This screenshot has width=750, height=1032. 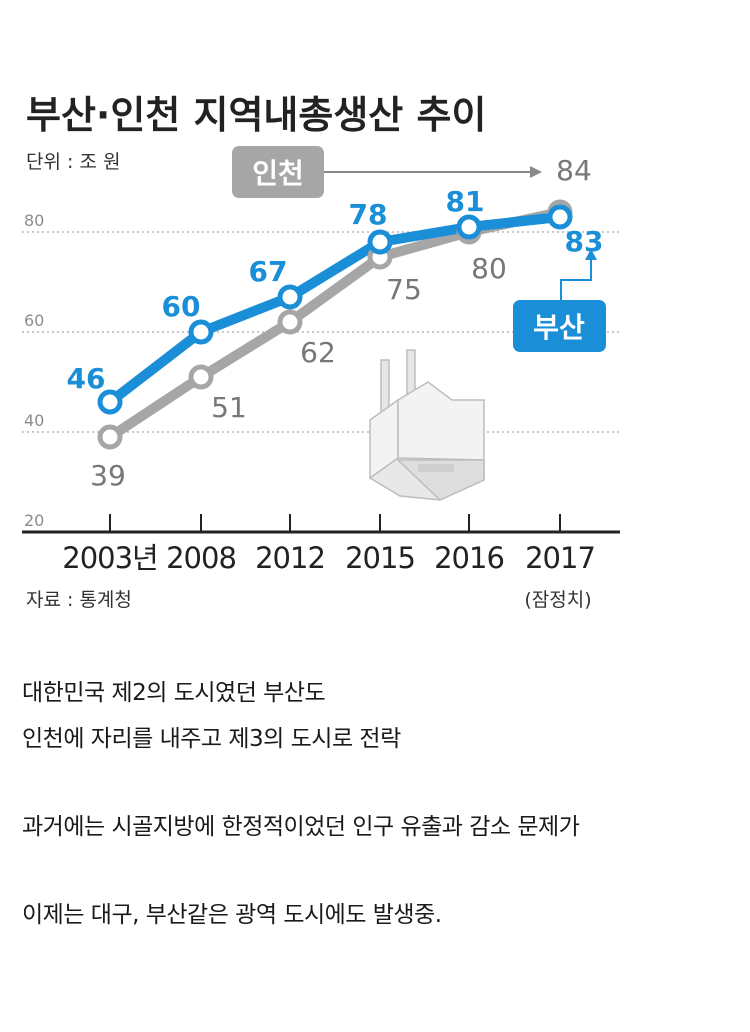 I want to click on caption-line-2: 인천에 자리를 내주고 제3의 도시로 전락, so click(x=211, y=739).